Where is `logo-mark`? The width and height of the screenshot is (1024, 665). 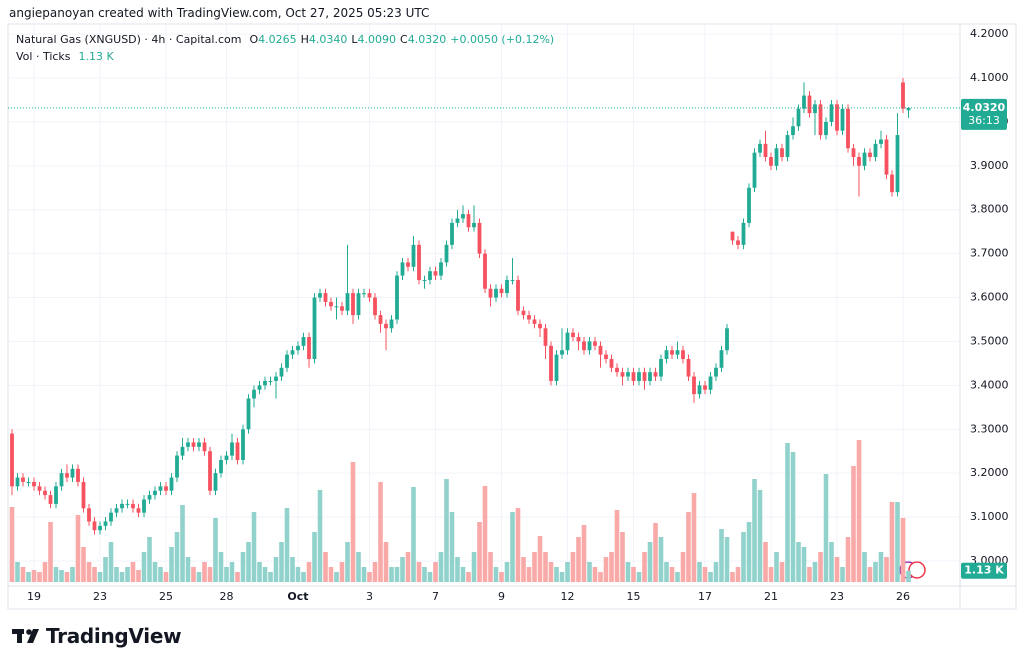
logo-mark is located at coordinates (25, 636).